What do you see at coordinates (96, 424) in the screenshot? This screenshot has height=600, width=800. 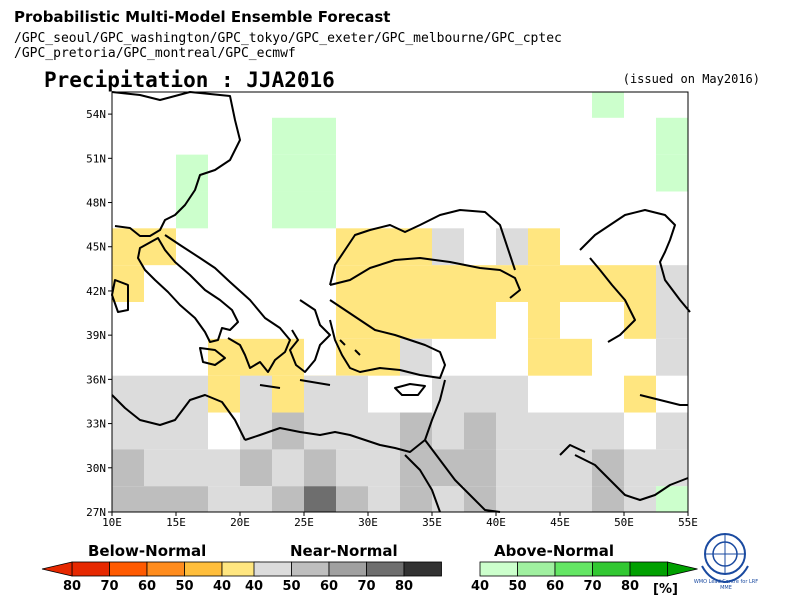 I see `latitude-tick-label: 33N` at bounding box center [96, 424].